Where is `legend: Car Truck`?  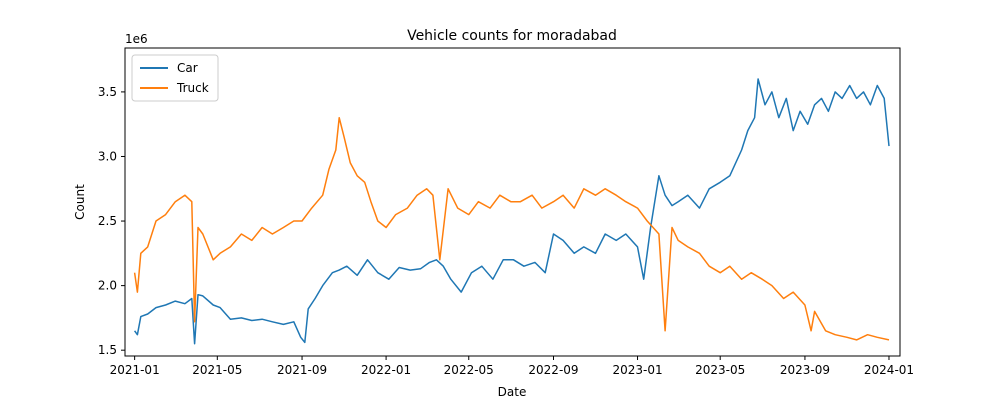 legend: Car Truck is located at coordinates (175, 78).